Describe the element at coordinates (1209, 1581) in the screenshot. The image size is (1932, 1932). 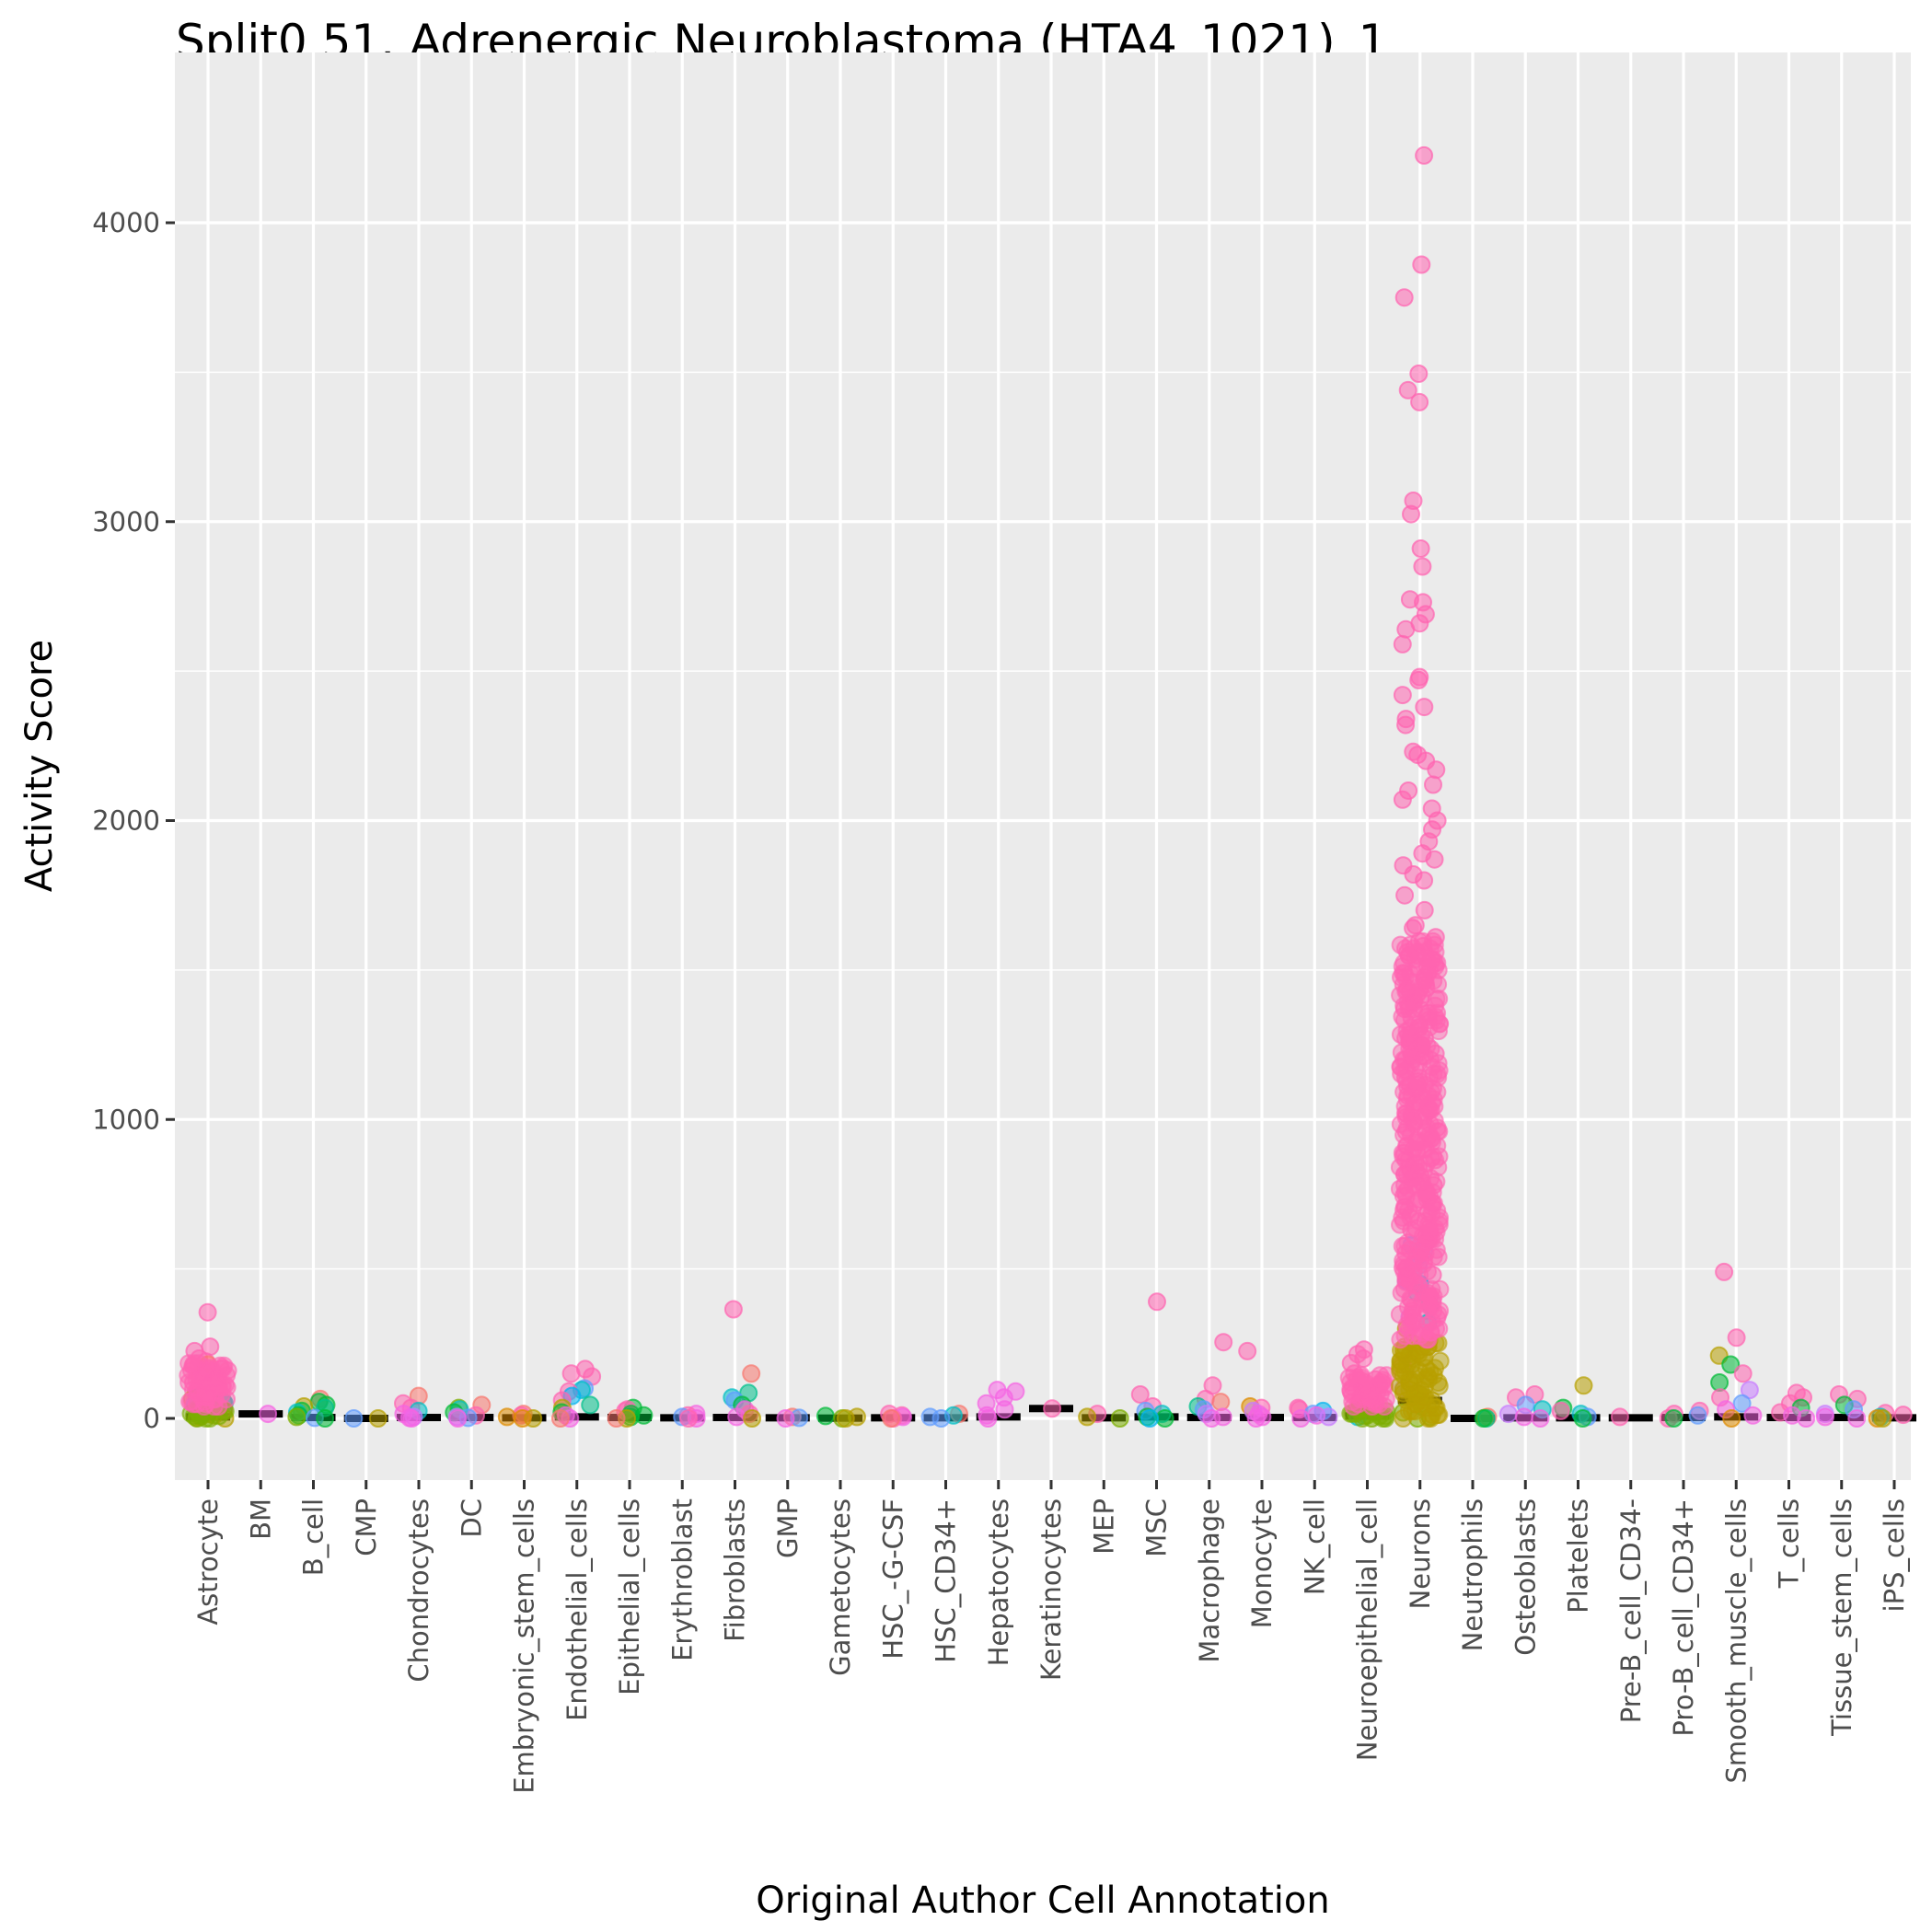
I see `x-tick-label: Macrophage` at that location.